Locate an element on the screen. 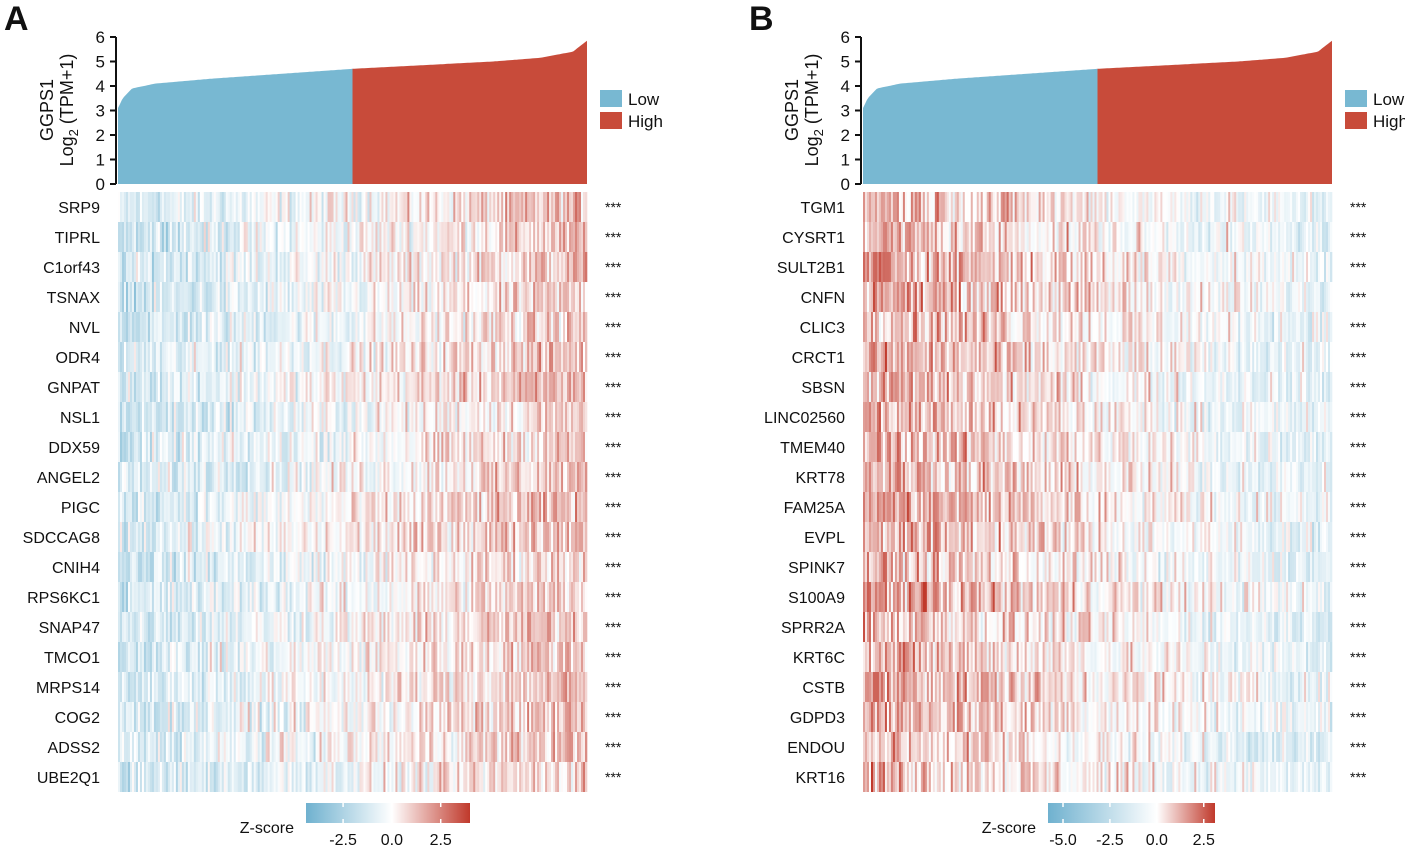  colorbar is located at coordinates (388, 813).